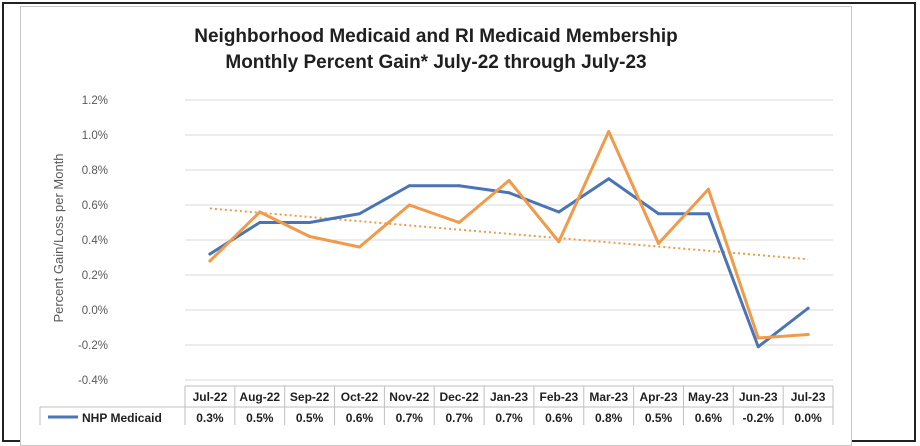  I want to click on x-category-label: Feb-23, so click(559, 397).